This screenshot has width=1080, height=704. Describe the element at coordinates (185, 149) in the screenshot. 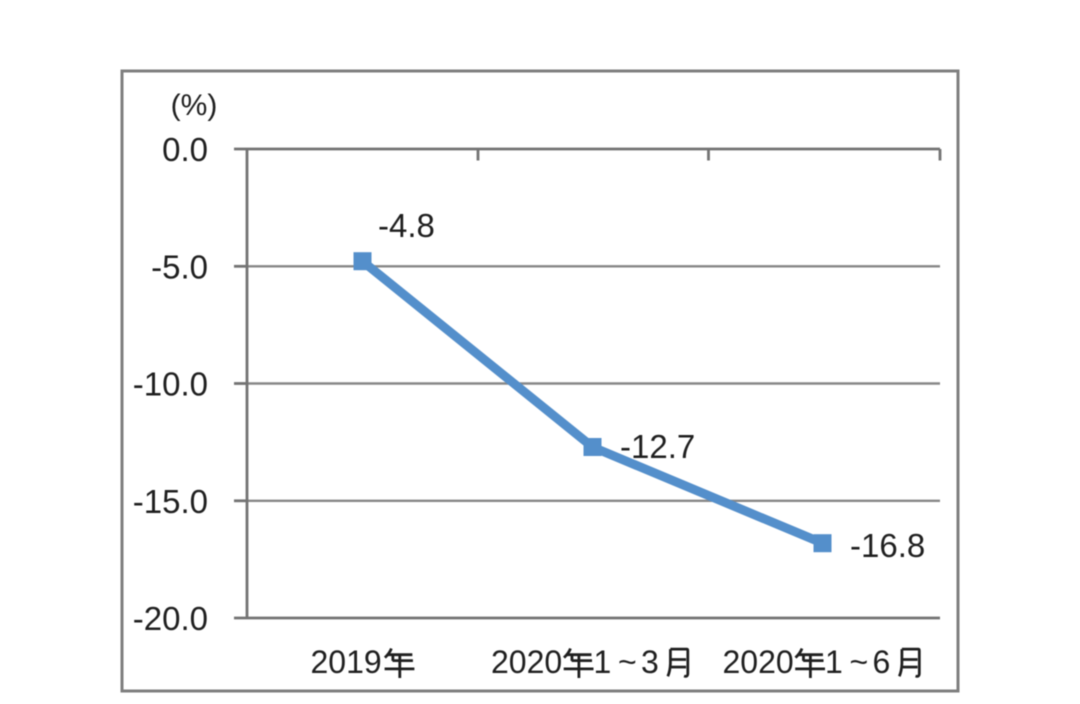

I see `svg-text: 0.0` at that location.